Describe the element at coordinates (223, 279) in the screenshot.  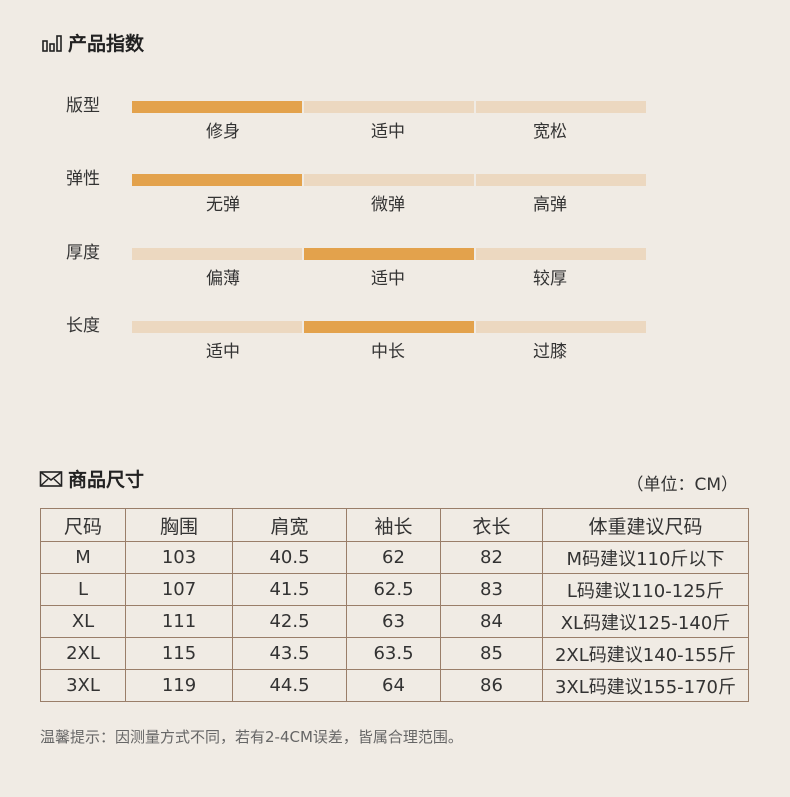
I see `index-option-label: 偏薄` at that location.